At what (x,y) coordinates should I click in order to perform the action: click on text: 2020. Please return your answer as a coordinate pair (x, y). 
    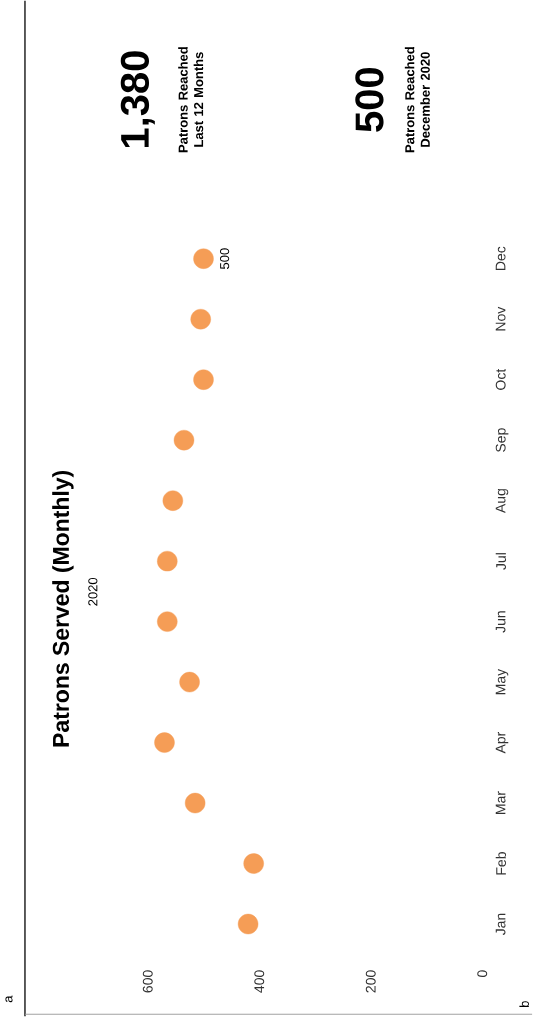
    Looking at the image, I should click on (93, 591).